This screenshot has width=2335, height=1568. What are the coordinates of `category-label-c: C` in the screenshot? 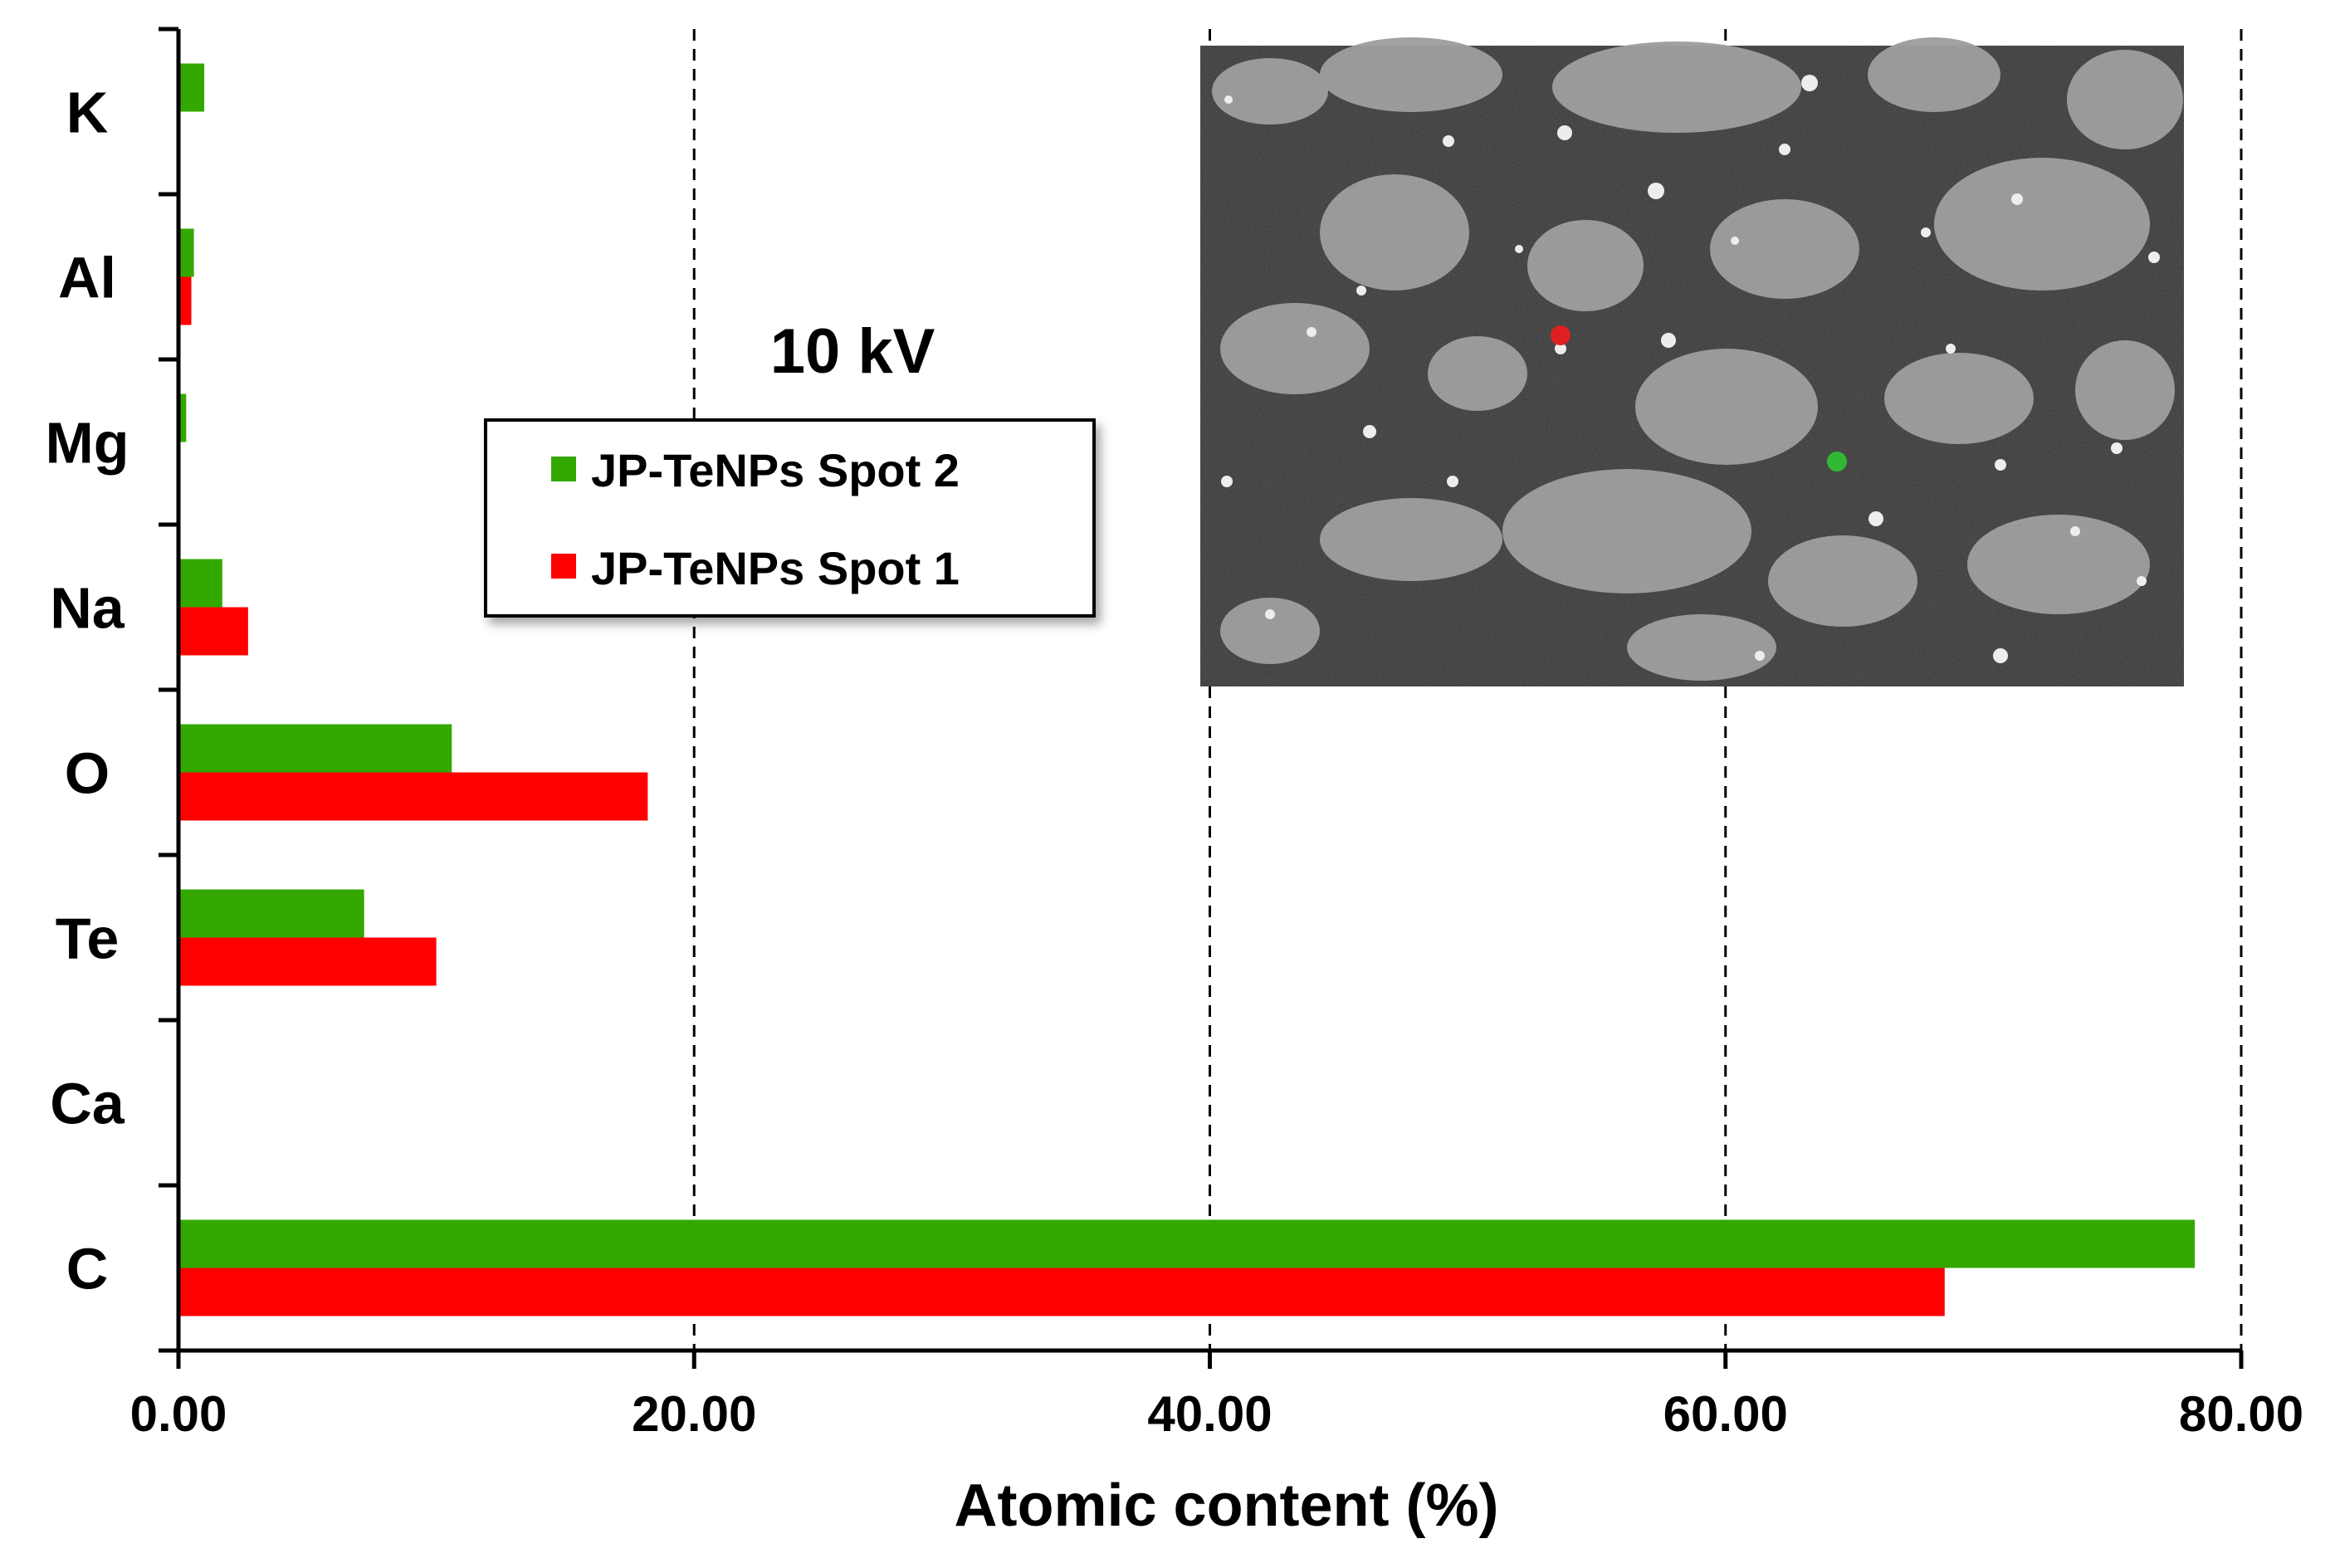 It's located at (87, 1270).